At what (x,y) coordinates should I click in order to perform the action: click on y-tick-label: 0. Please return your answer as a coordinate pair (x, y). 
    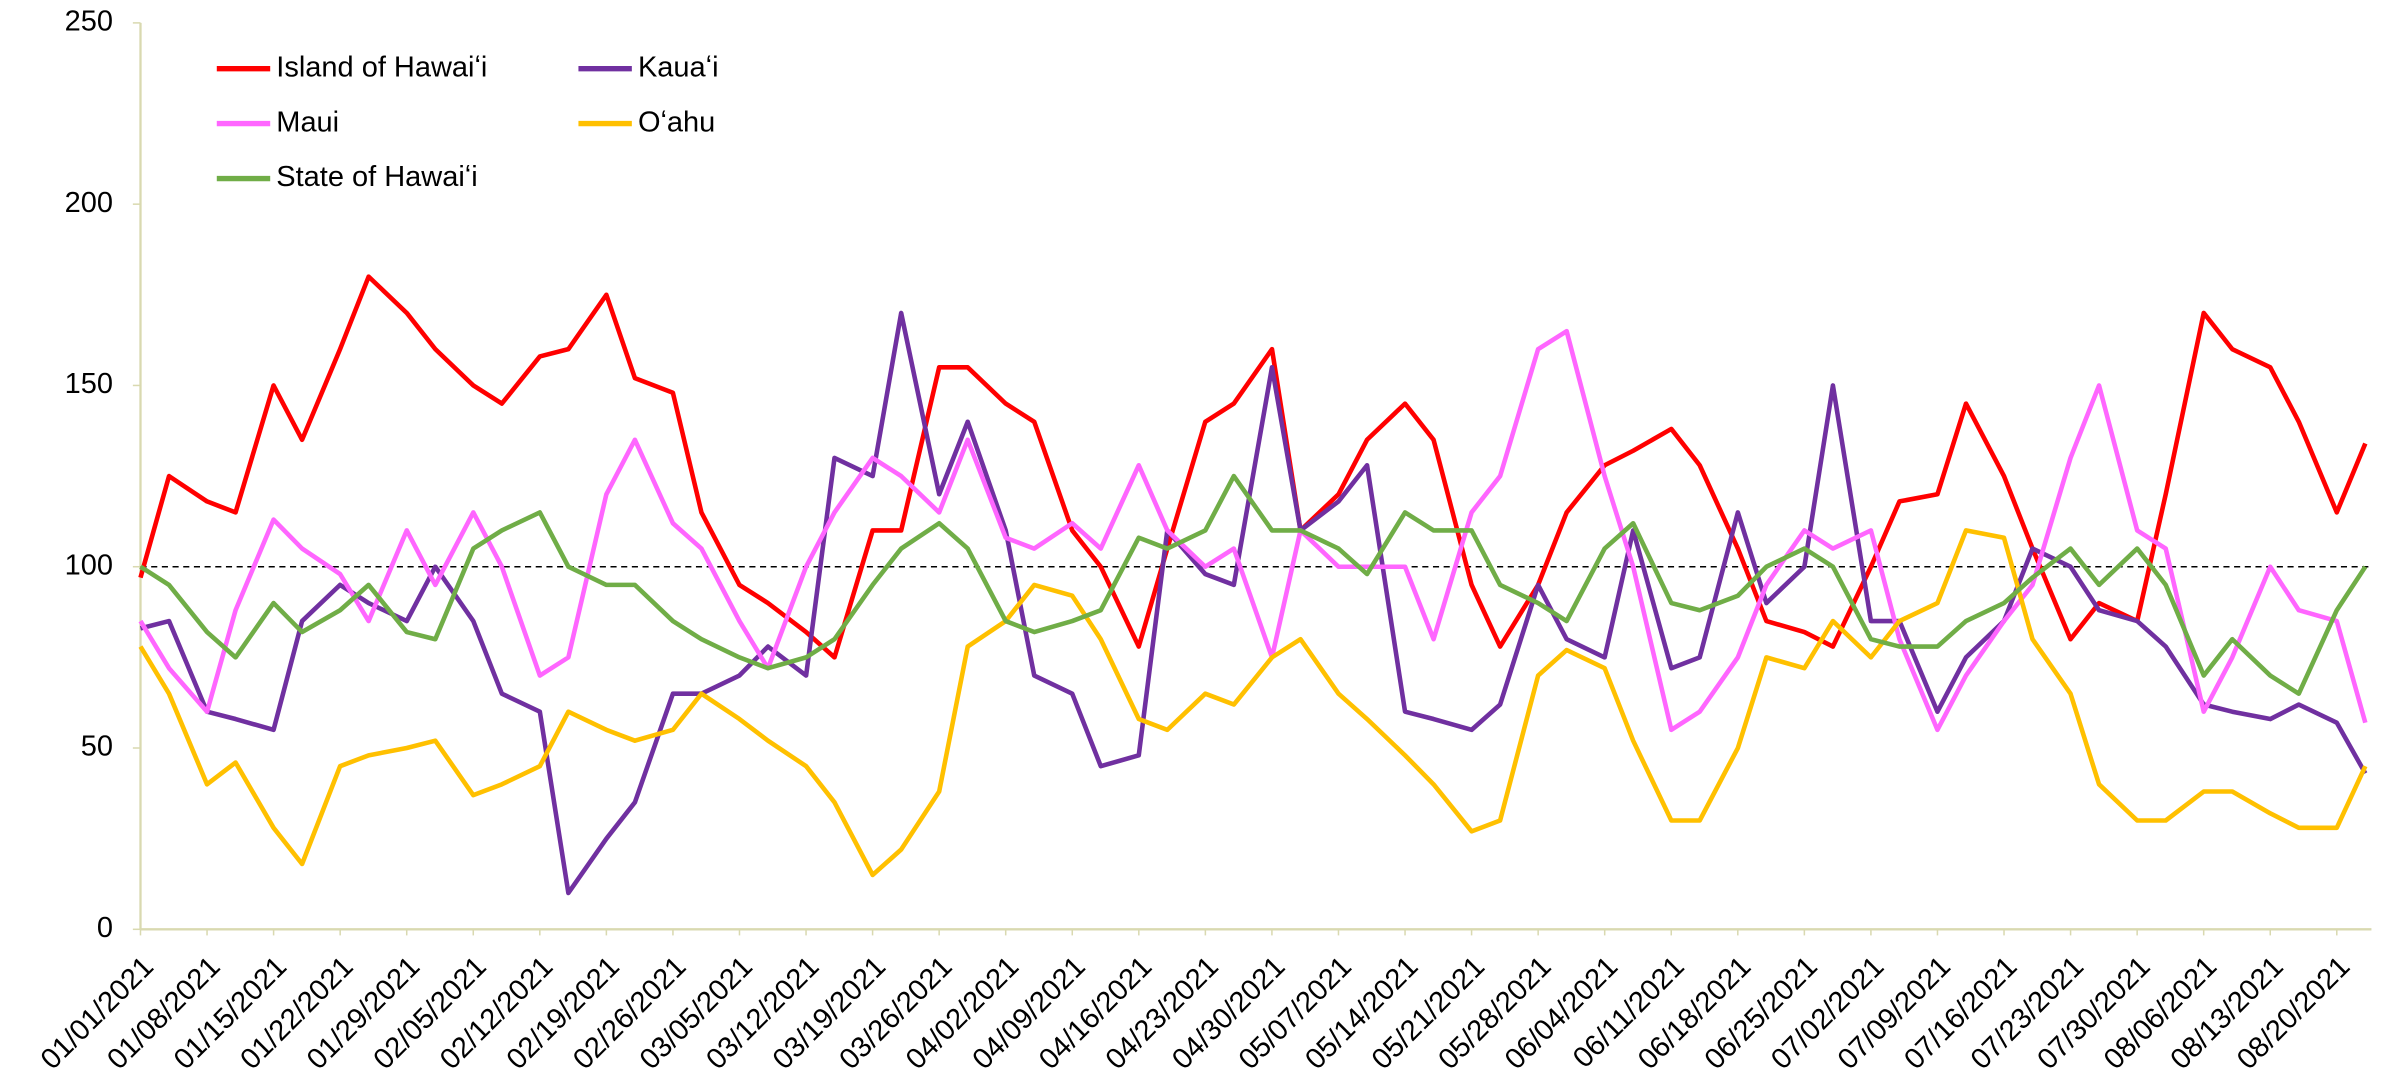
    Looking at the image, I should click on (105, 928).